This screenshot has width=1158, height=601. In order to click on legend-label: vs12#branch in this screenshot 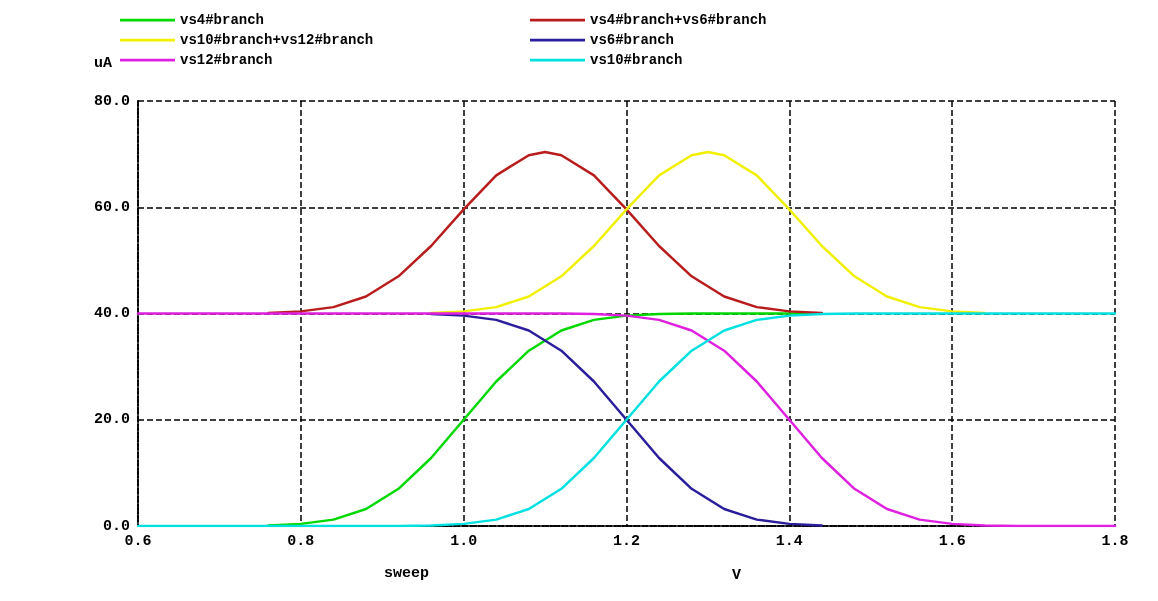, I will do `click(226, 60)`.